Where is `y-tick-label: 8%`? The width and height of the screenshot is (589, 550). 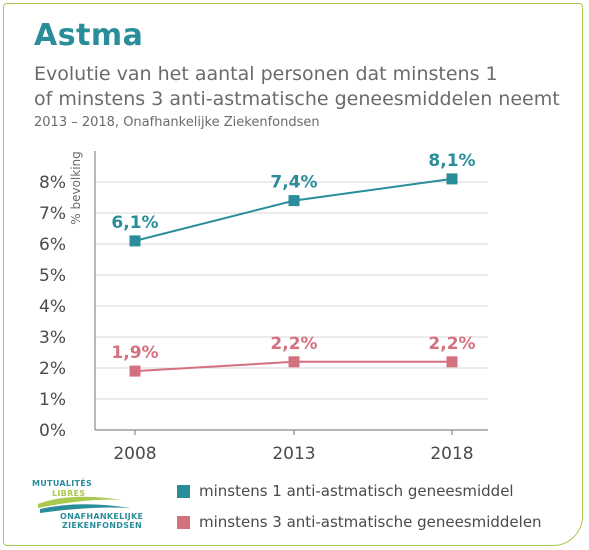
y-tick-label: 8% is located at coordinates (52, 183).